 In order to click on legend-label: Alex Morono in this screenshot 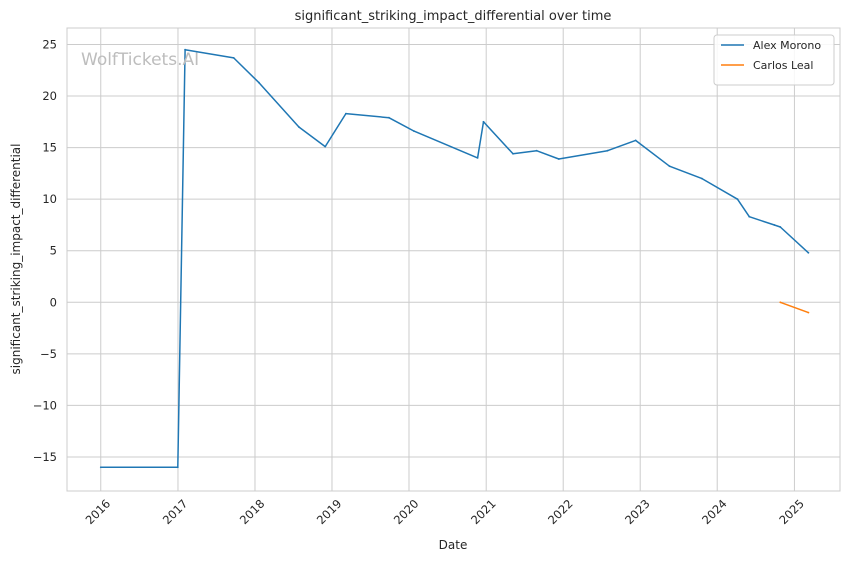, I will do `click(787, 45)`.